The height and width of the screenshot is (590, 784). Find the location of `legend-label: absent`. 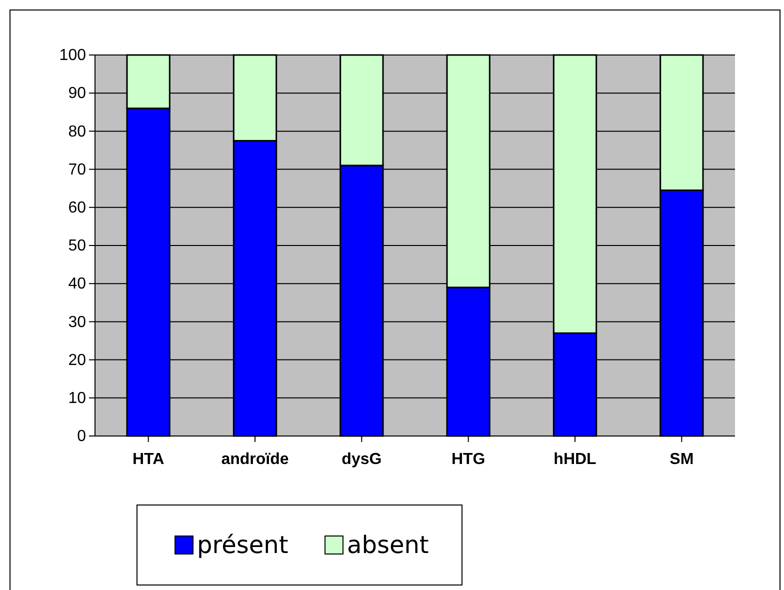

legend-label: absent is located at coordinates (388, 545).